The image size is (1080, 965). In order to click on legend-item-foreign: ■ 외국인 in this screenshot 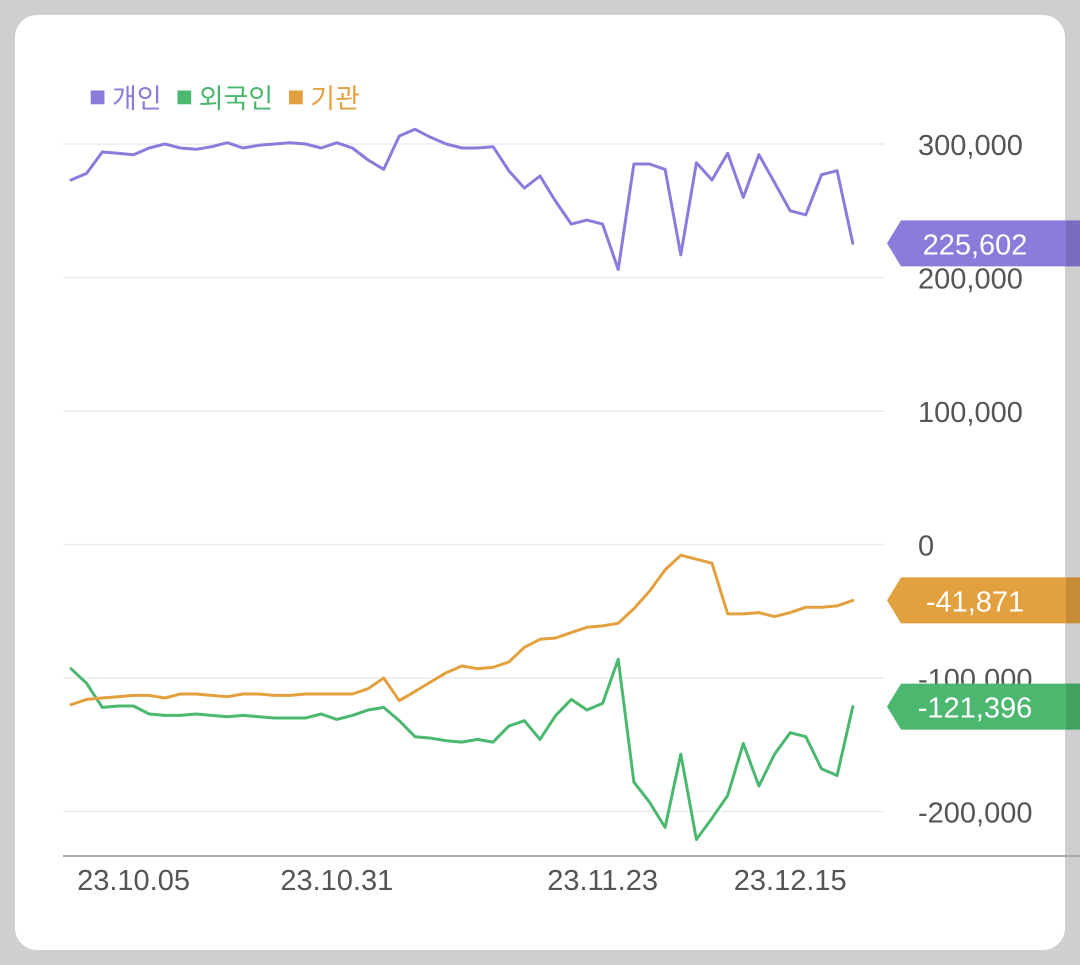, I will do `click(225, 96)`.